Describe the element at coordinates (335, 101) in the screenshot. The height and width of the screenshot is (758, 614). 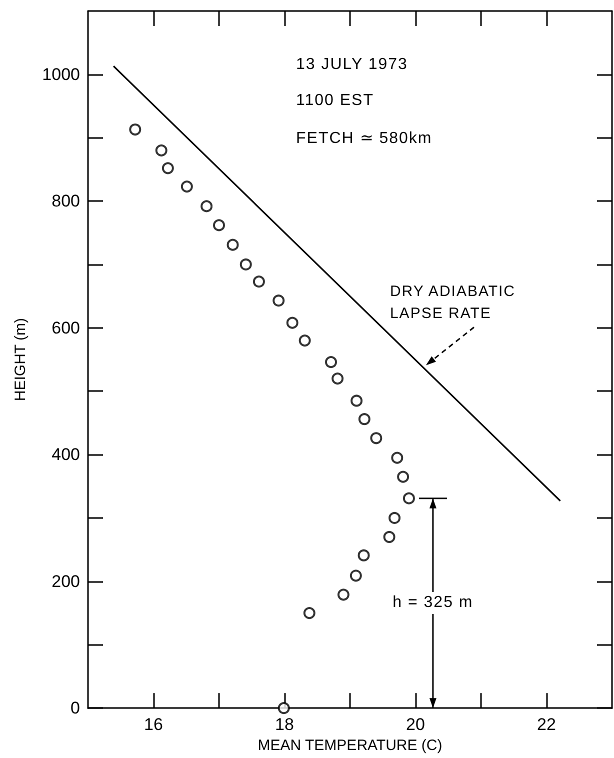
I see `annotation: 1100 EST` at that location.